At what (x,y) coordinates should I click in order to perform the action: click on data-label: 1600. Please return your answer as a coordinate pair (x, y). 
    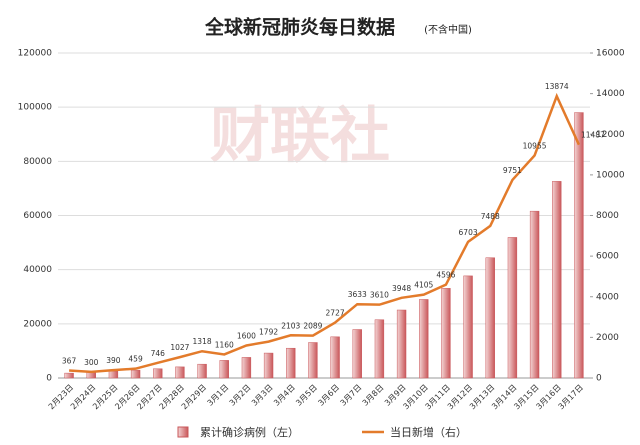
    Looking at the image, I should click on (246, 336).